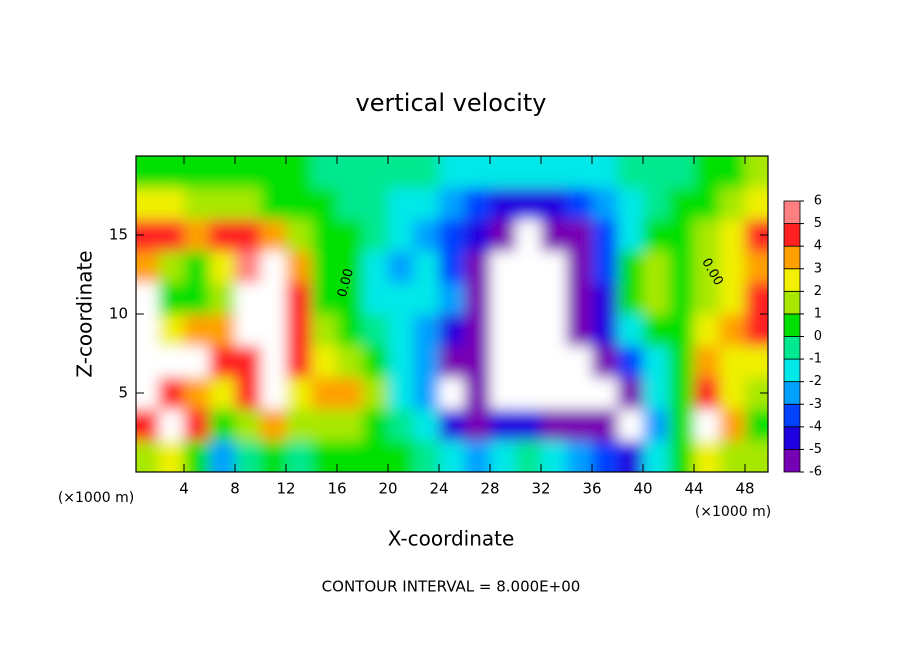 This screenshot has height=658, width=904. What do you see at coordinates (451, 539) in the screenshot?
I see `x-axis-label: X-coordinate` at bounding box center [451, 539].